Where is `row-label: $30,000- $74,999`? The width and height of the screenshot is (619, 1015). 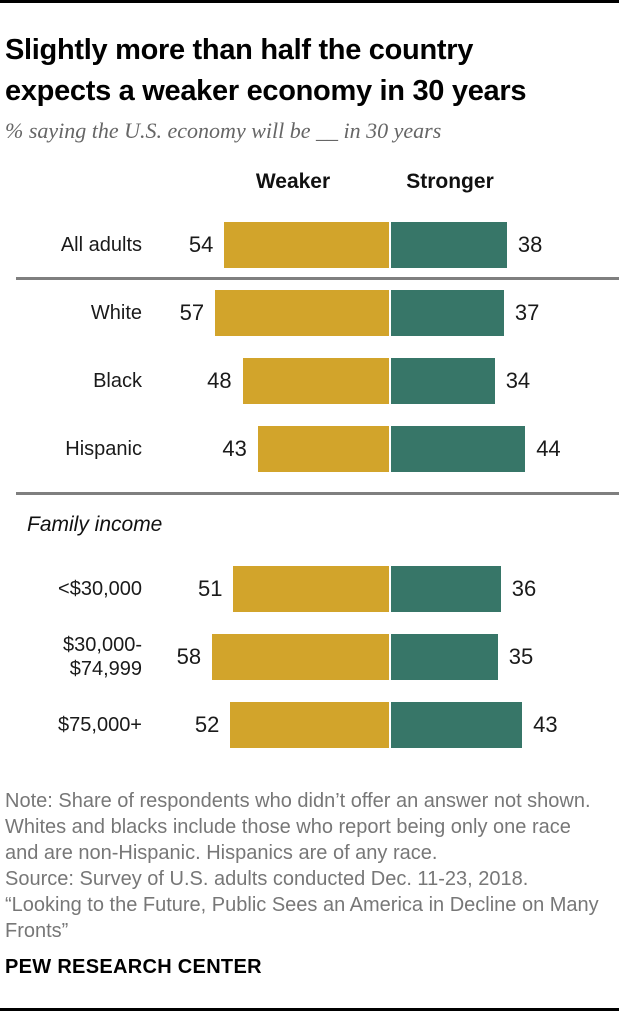
row-label: $30,000- $74,999 is located at coordinates (102, 657).